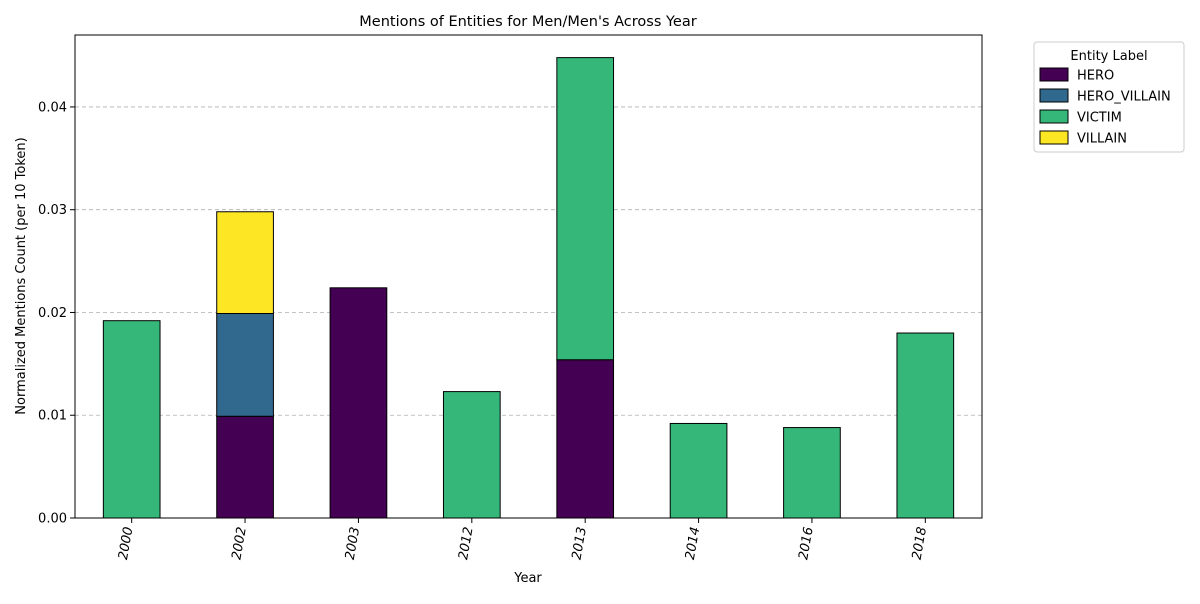 Image resolution: width=1200 pixels, height=604 pixels. Describe the element at coordinates (693, 543) in the screenshot. I see `x-tick-label: 2014` at that location.